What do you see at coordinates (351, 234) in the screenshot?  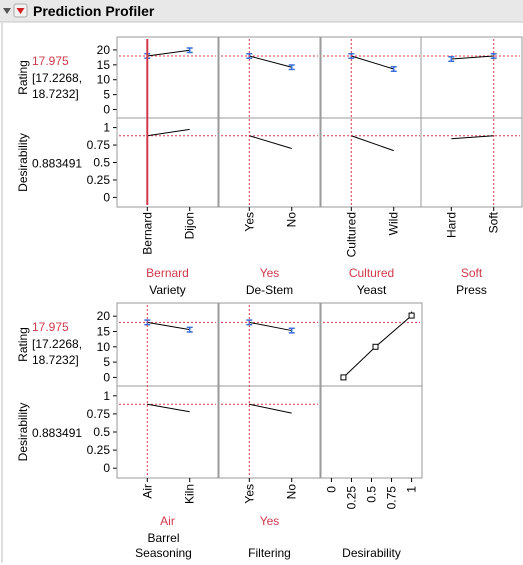 I see `factor-level-label: Cultured` at bounding box center [351, 234].